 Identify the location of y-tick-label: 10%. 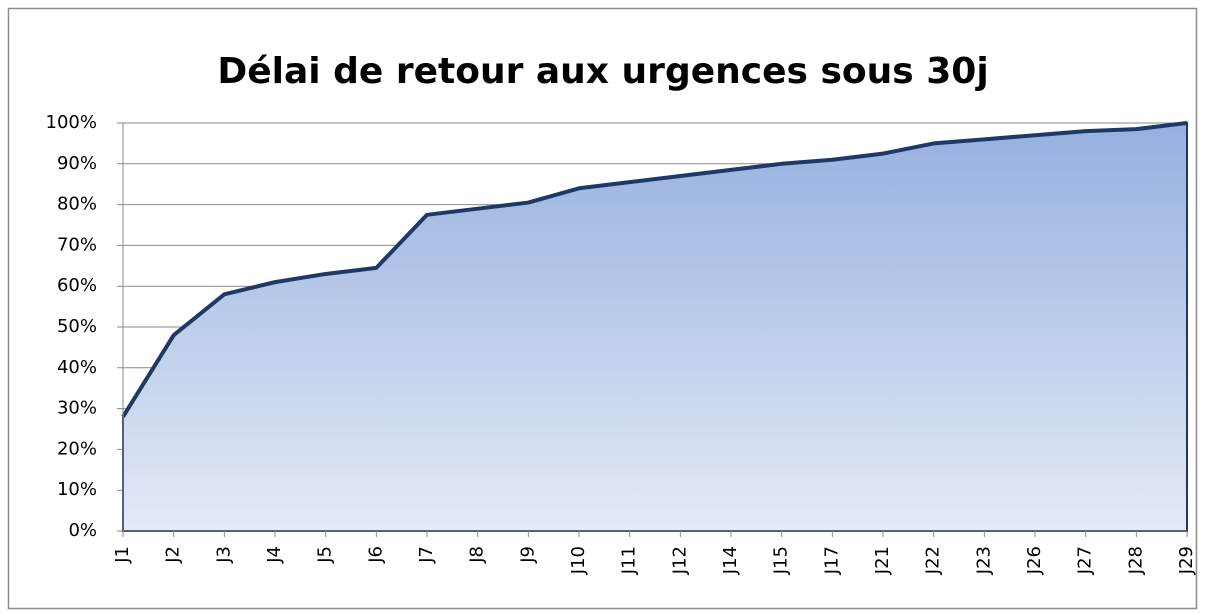
(77, 489).